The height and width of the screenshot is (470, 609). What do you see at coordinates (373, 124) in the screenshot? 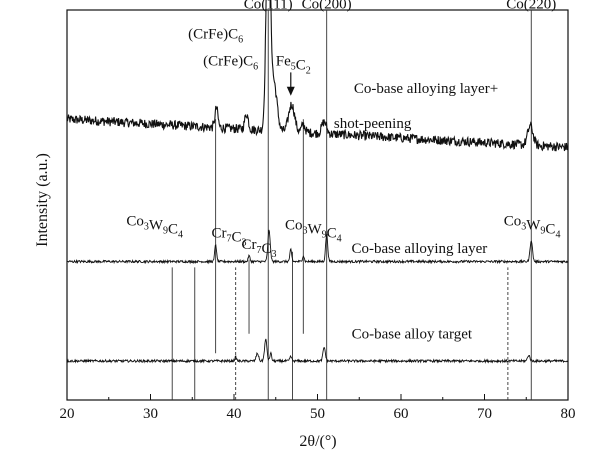
I see `series-label-1: shot-peening` at bounding box center [373, 124].